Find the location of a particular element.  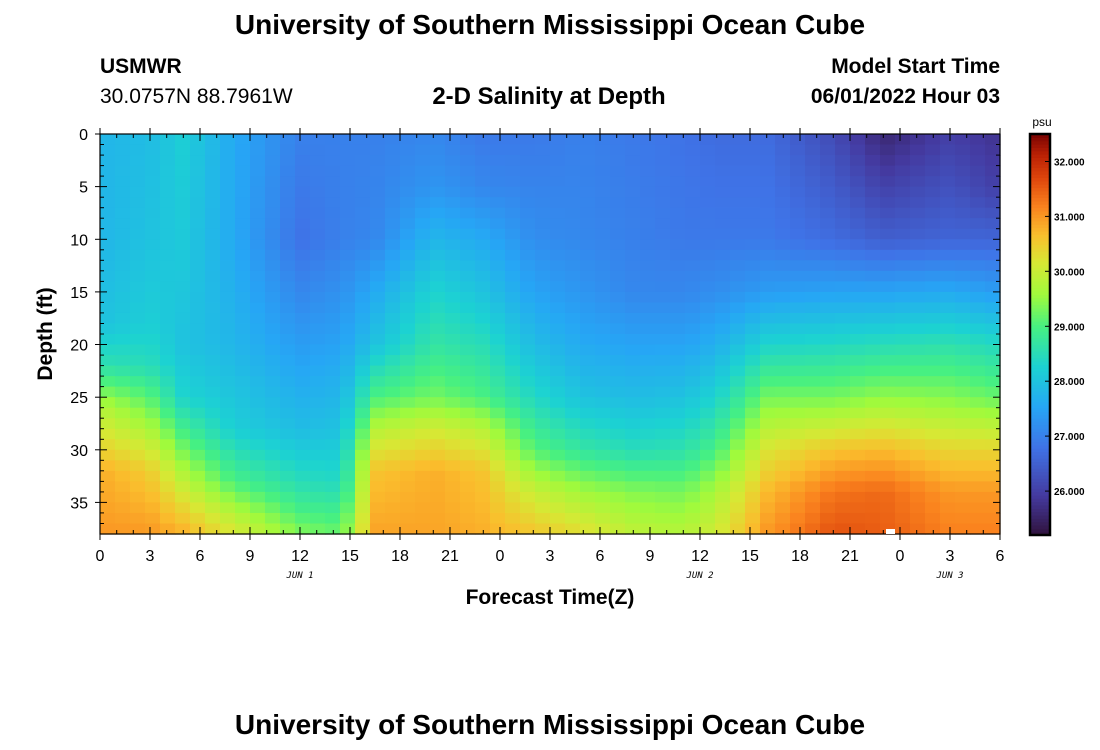

missing-data-marker is located at coordinates (890, 531).